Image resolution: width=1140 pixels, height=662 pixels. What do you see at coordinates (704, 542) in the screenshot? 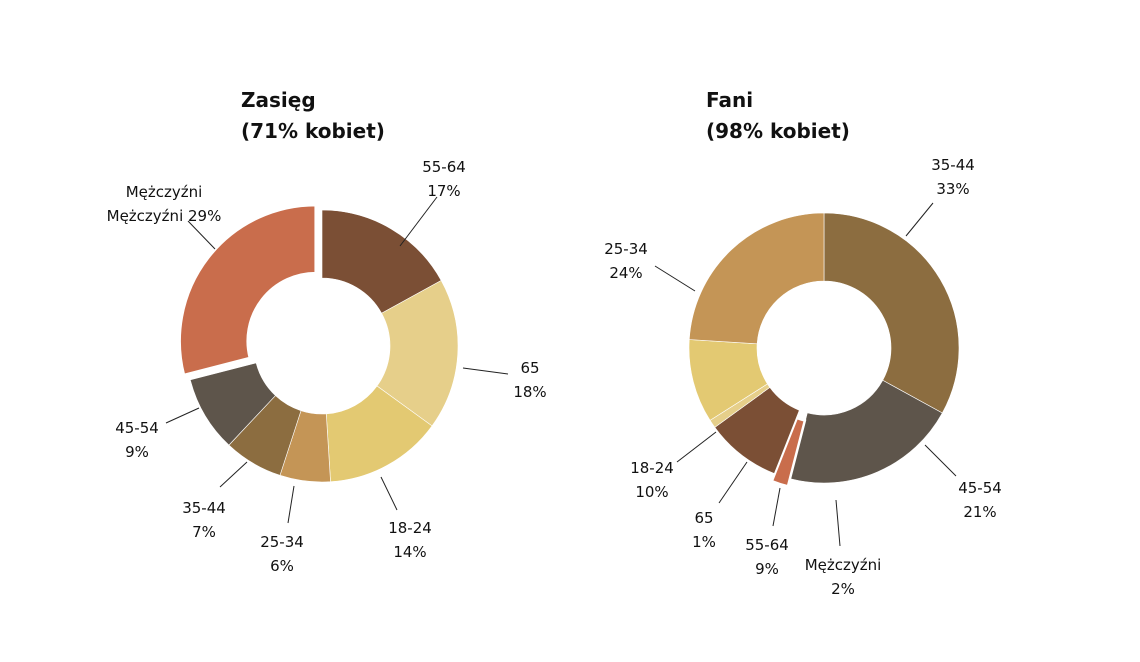
I see `slice-value-label: 1%` at bounding box center [704, 542].